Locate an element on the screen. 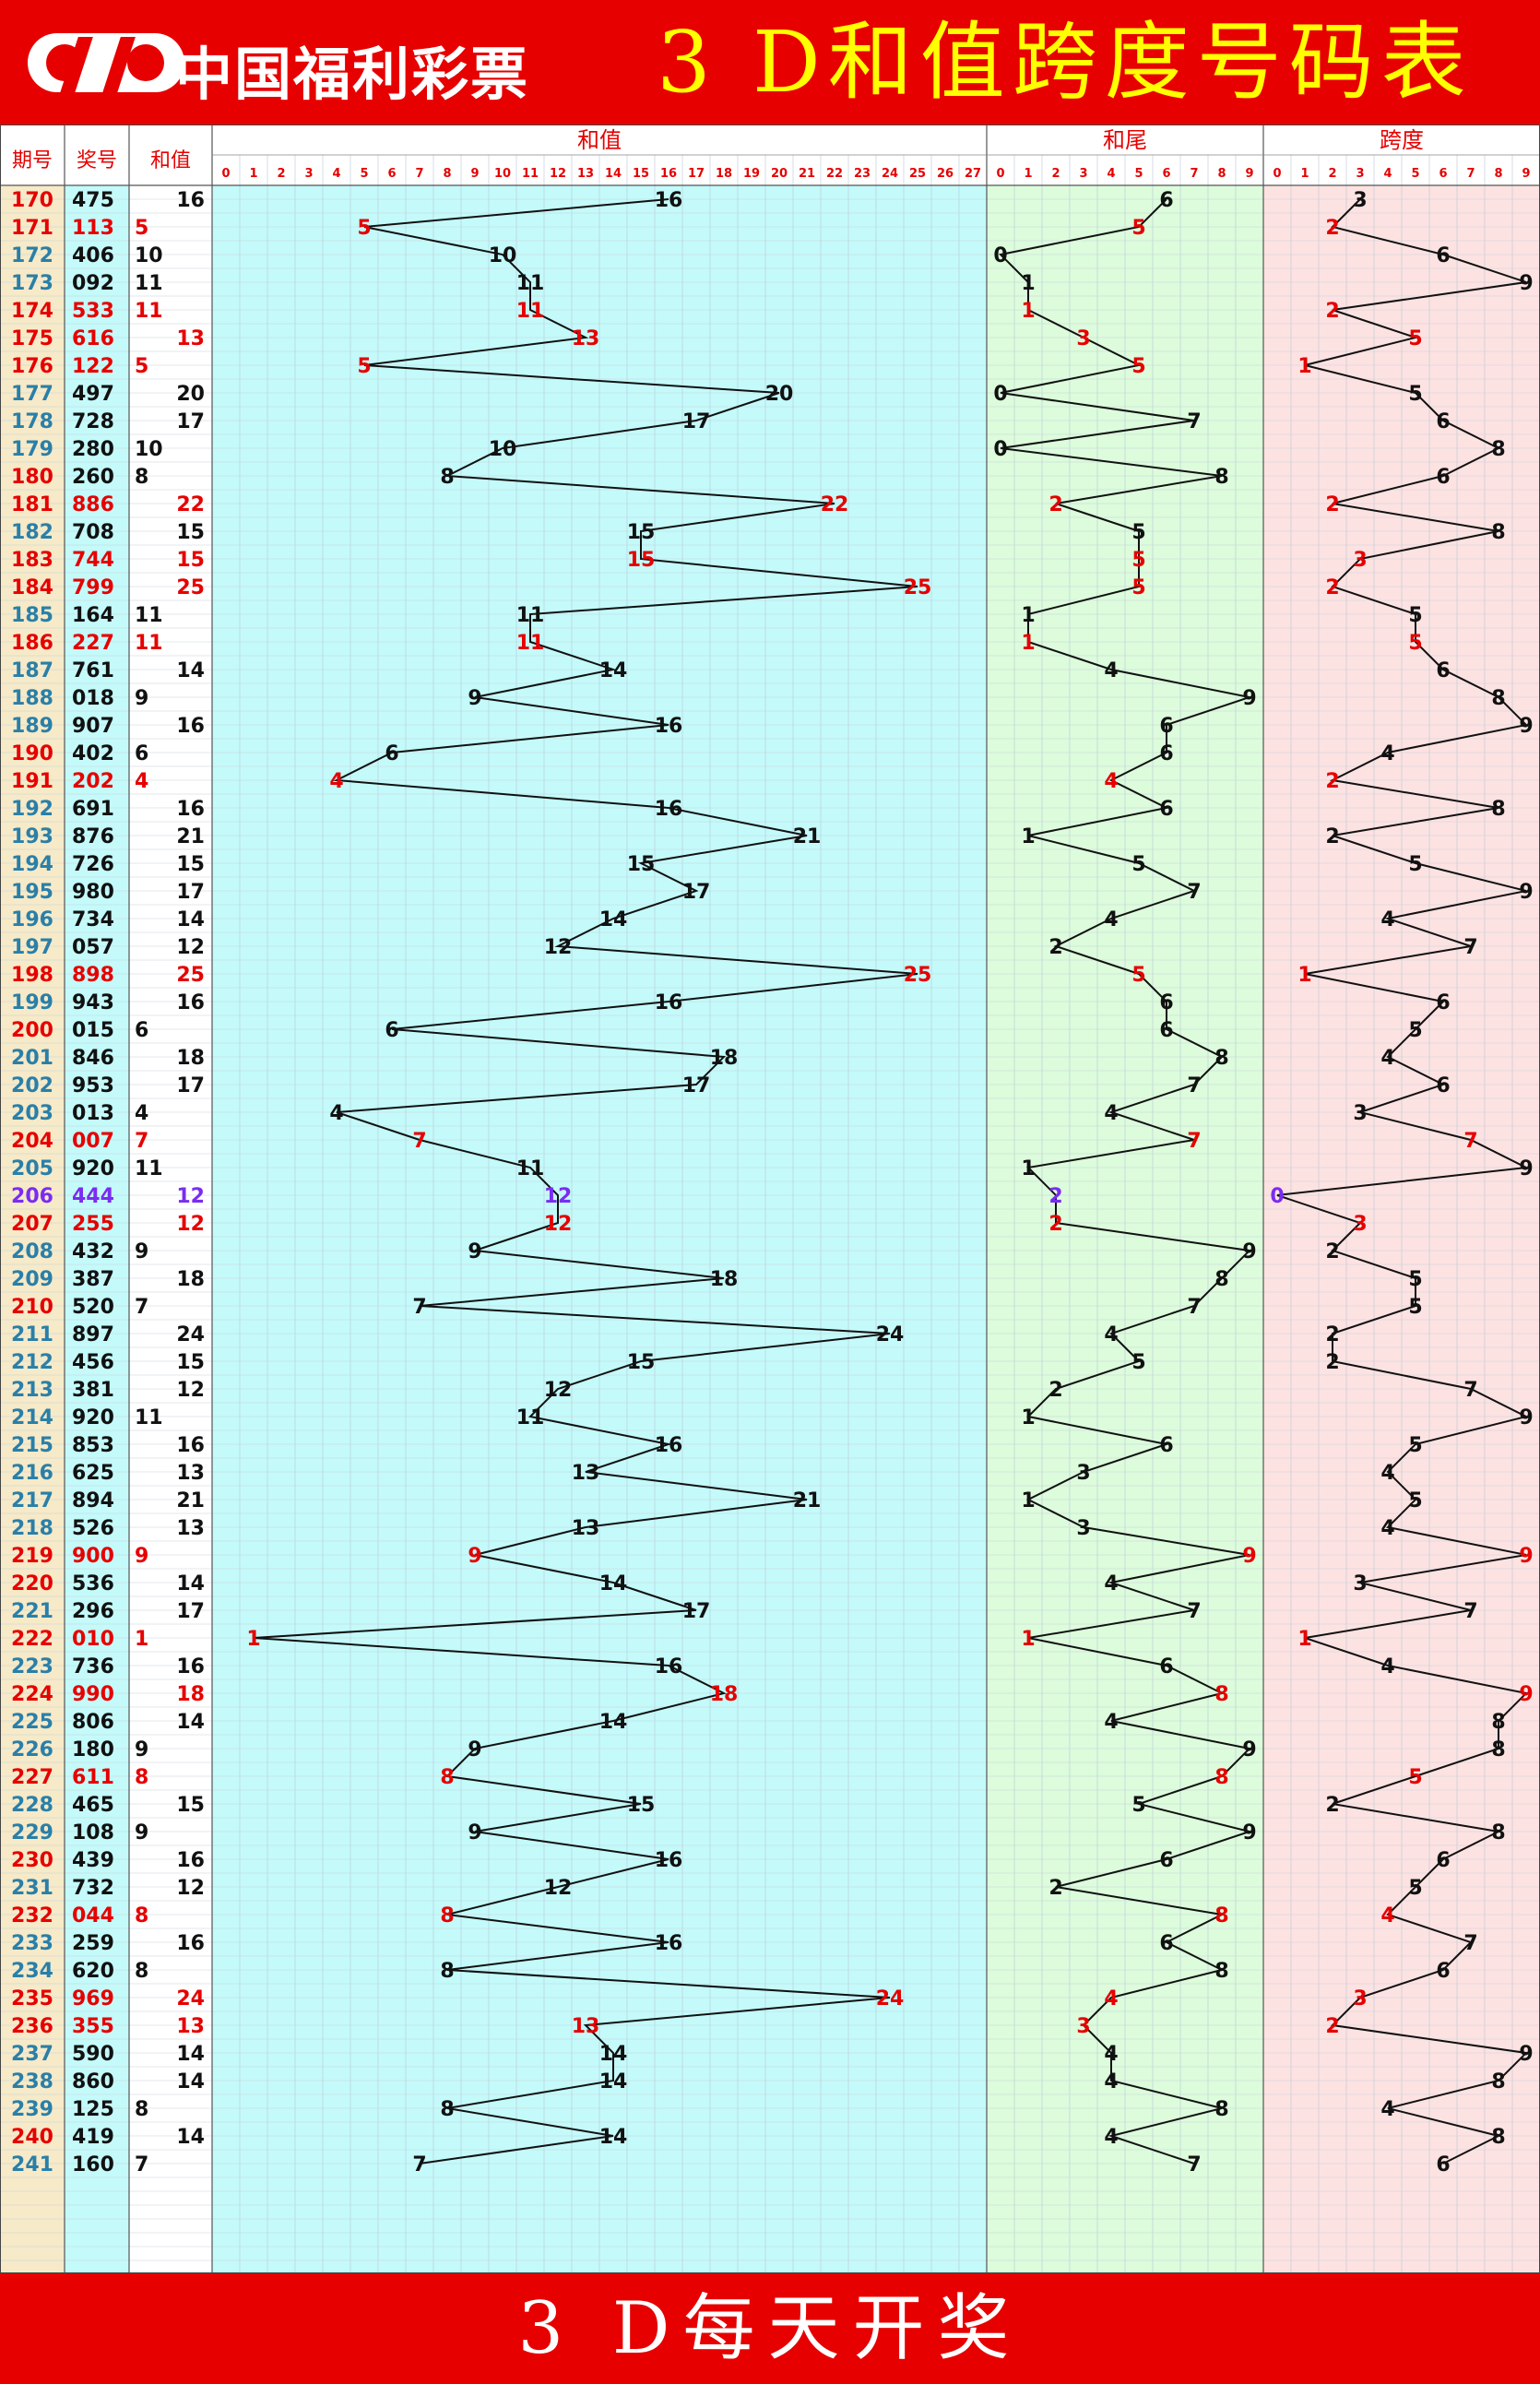 Image resolution: width=1540 pixels, height=2384 pixels. issue-cell: 220 is located at coordinates (32, 1584).